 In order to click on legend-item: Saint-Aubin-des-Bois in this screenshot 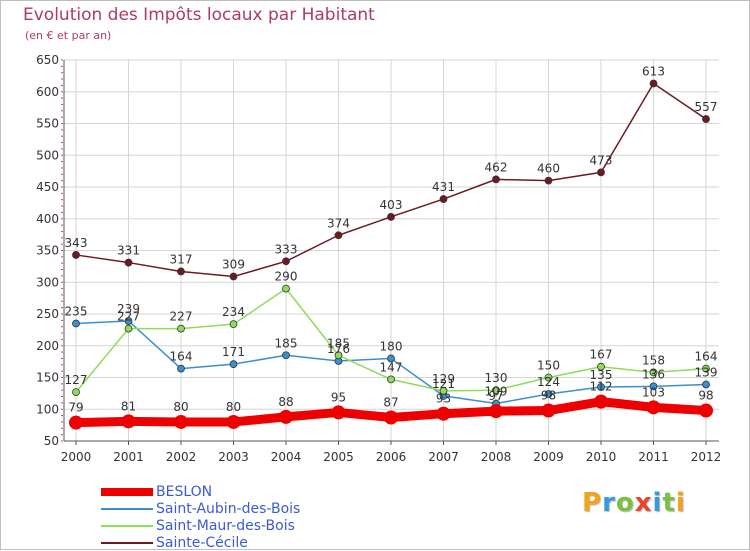, I will do `click(200, 508)`.